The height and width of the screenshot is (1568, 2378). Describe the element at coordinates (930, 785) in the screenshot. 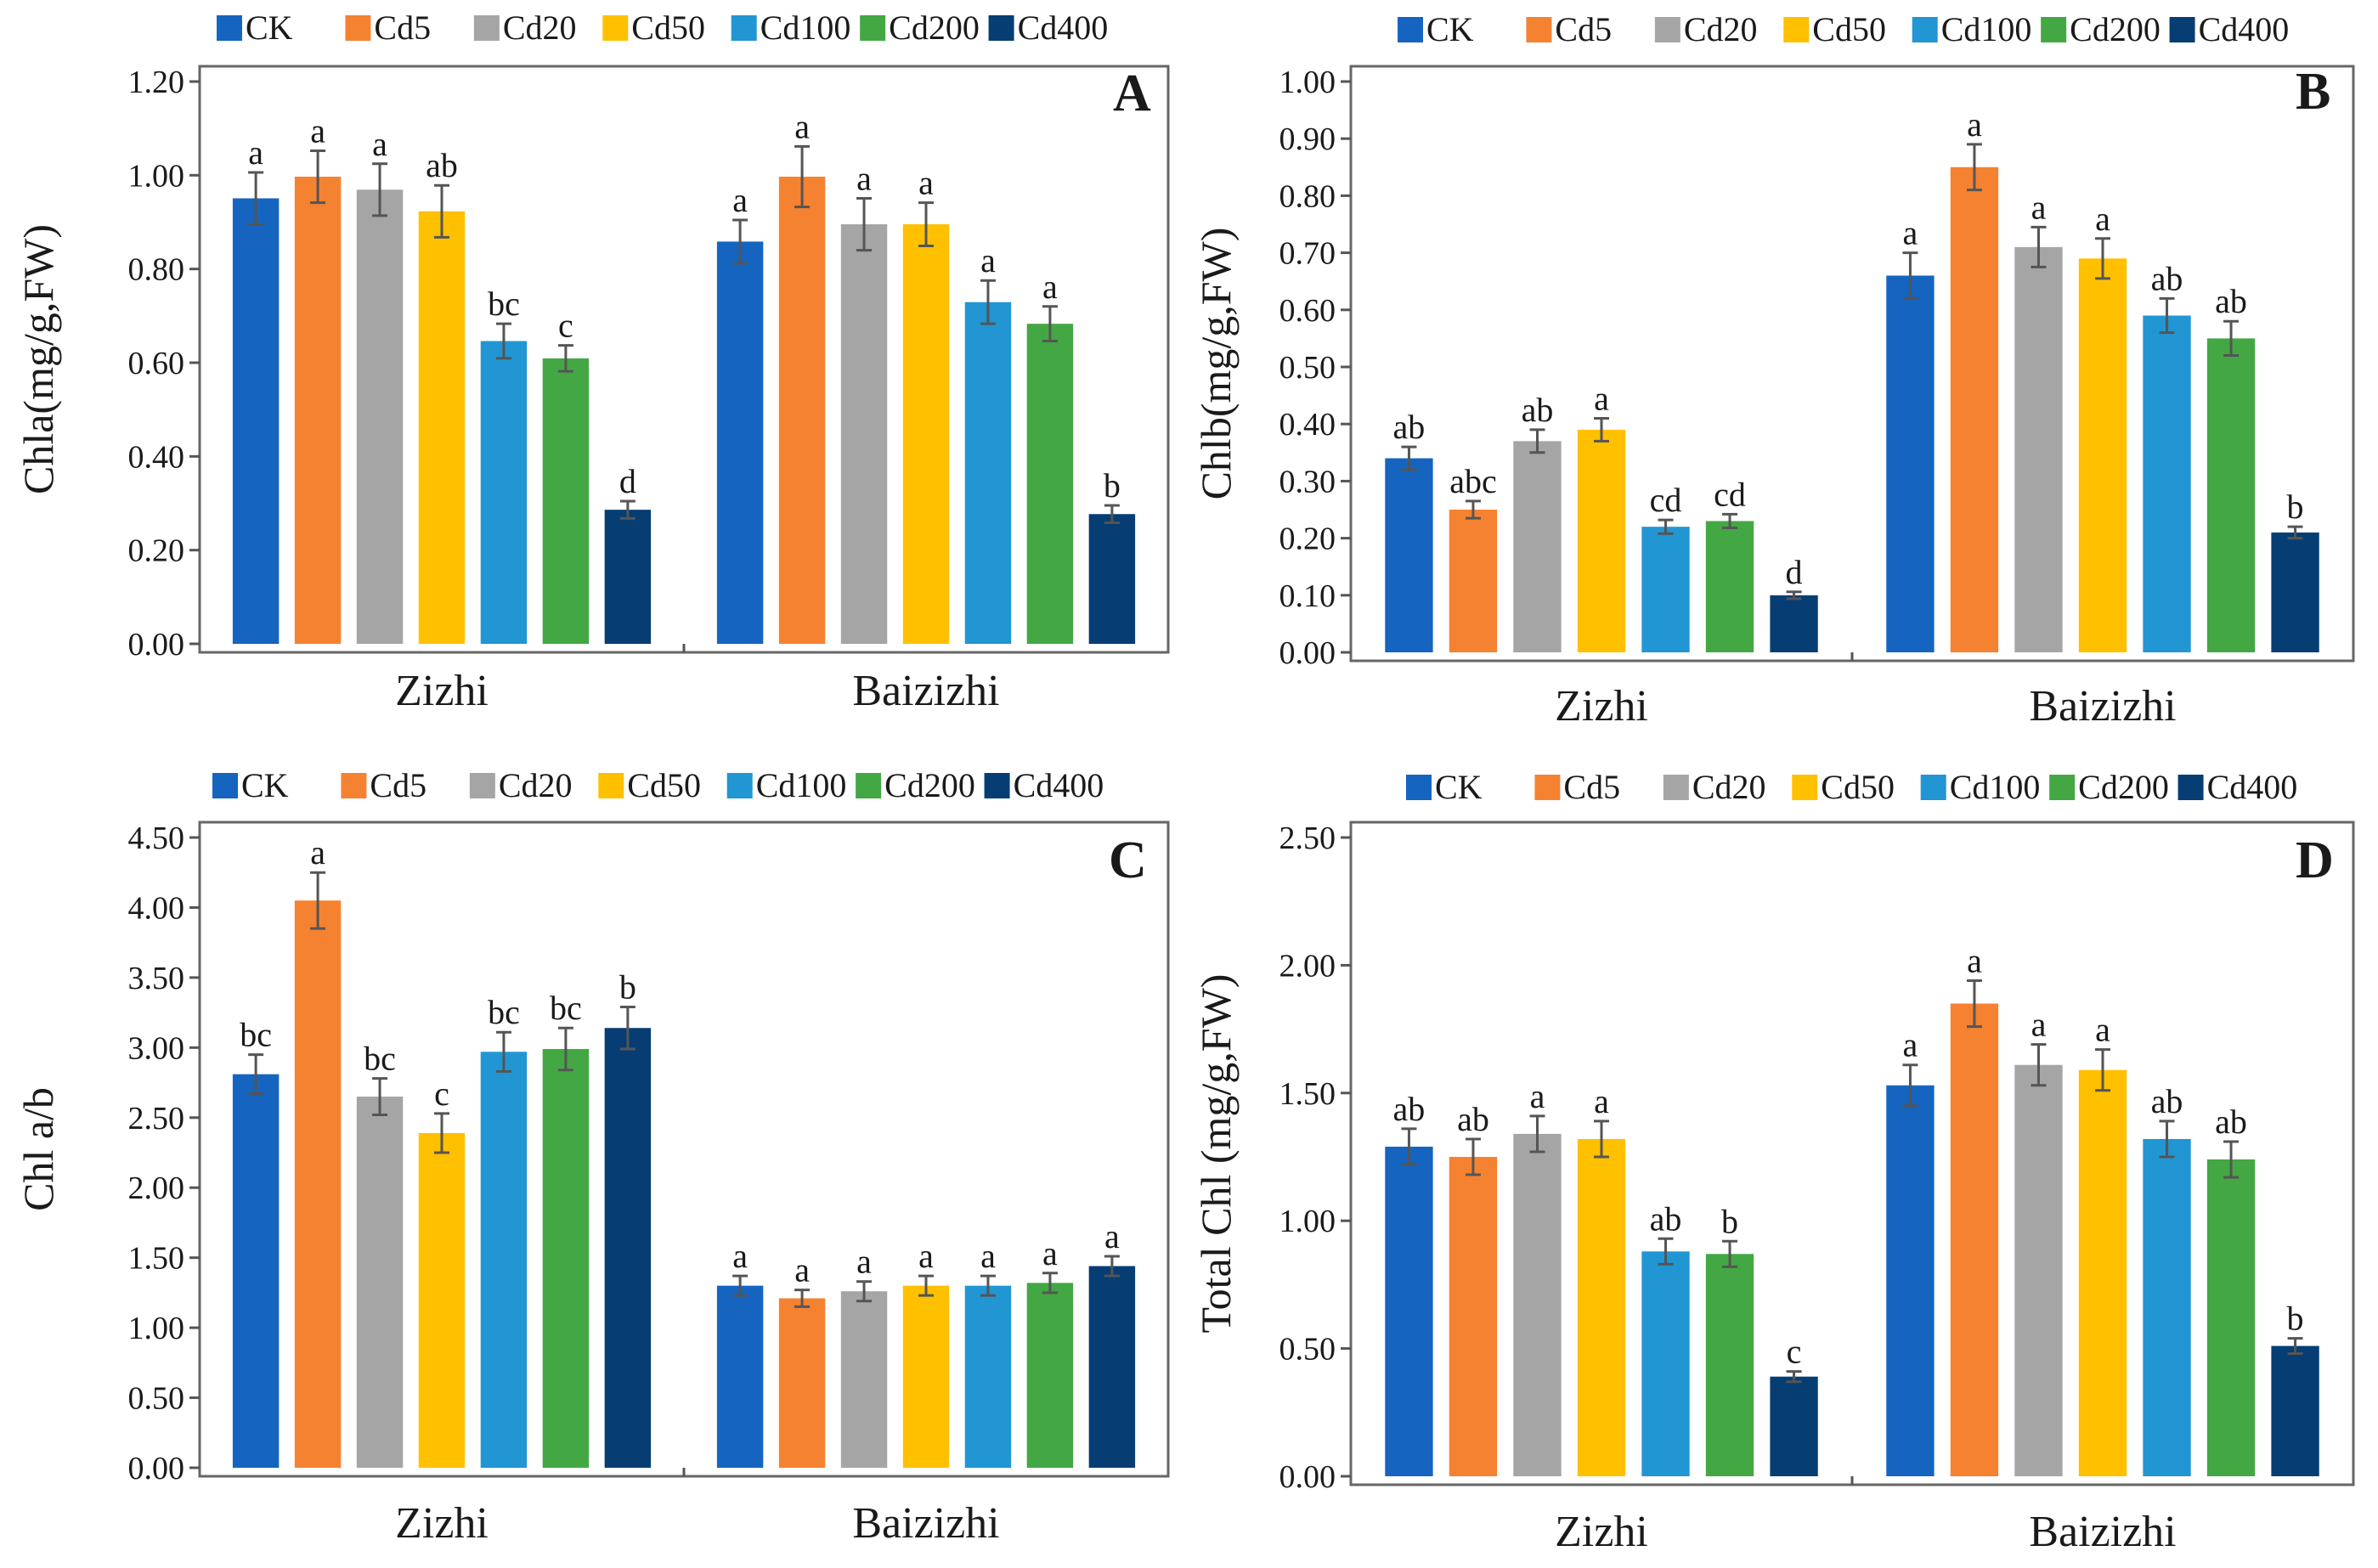

I see `legend-label-cd200: Cd200` at that location.